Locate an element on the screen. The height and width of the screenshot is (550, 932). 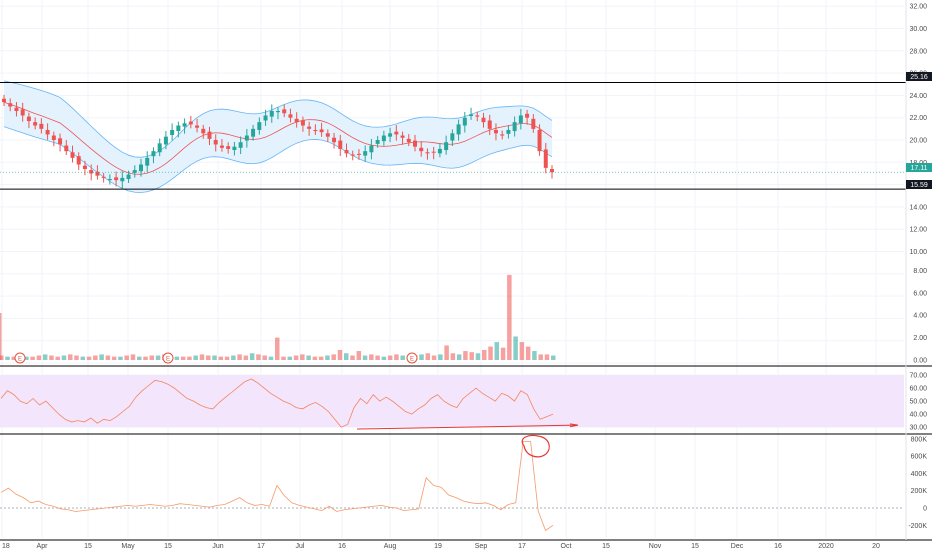
time-axis-tick-20: 20 is located at coordinates (876, 546).